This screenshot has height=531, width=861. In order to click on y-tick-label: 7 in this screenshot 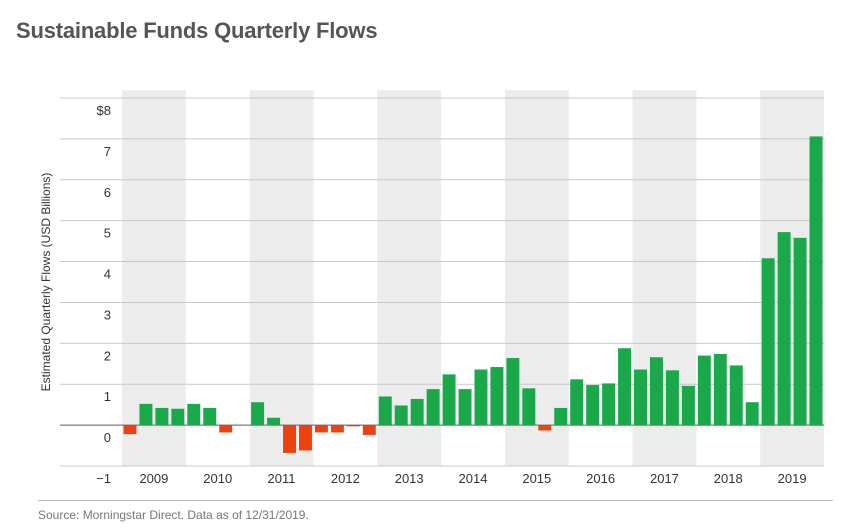, I will do `click(107, 151)`.